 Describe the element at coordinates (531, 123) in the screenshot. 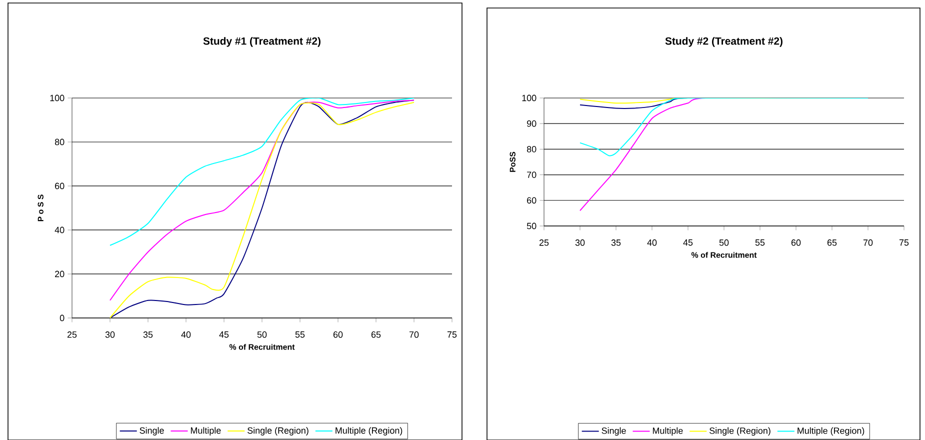

I see `y-tick-label: 90` at that location.